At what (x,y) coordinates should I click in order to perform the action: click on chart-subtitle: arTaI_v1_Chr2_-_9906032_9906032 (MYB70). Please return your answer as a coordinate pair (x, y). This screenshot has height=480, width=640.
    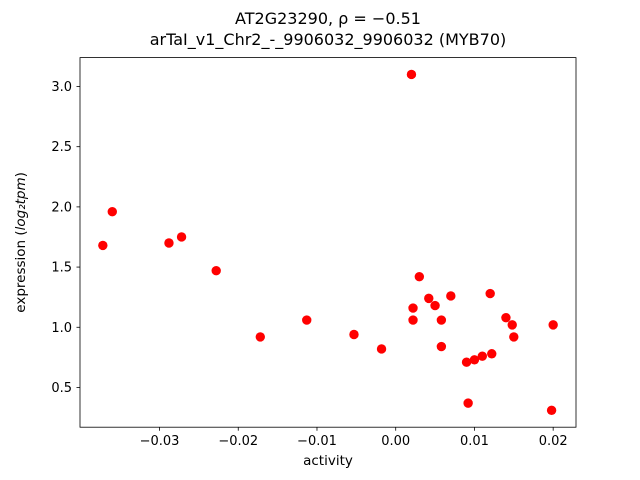
    Looking at the image, I should click on (328, 40).